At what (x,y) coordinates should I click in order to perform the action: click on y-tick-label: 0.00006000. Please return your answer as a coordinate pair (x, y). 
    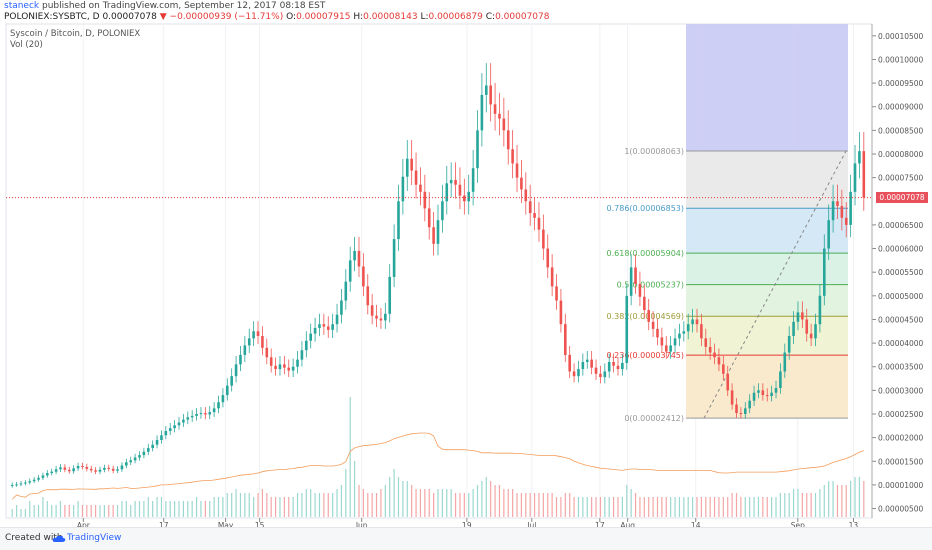
    Looking at the image, I should click on (901, 249).